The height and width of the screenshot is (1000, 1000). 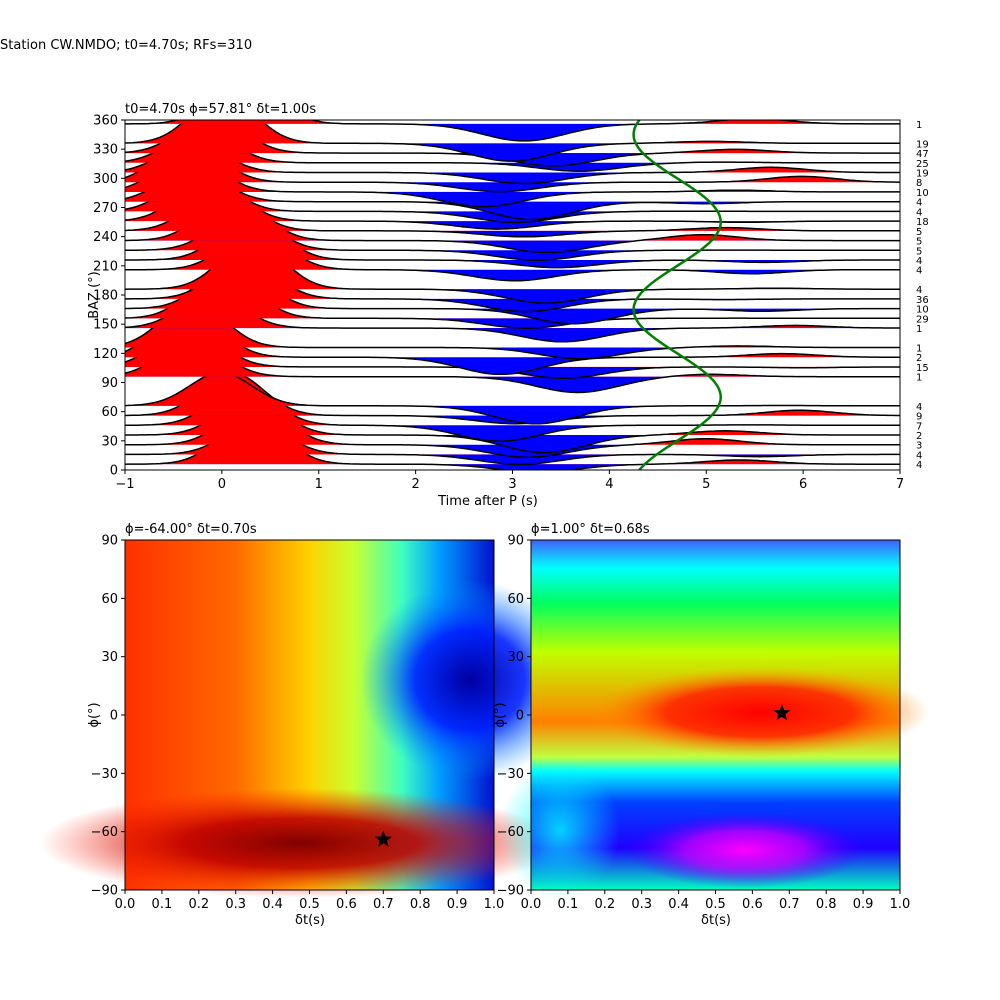 I want to click on y-tick-label: −90, so click(x=510, y=891).